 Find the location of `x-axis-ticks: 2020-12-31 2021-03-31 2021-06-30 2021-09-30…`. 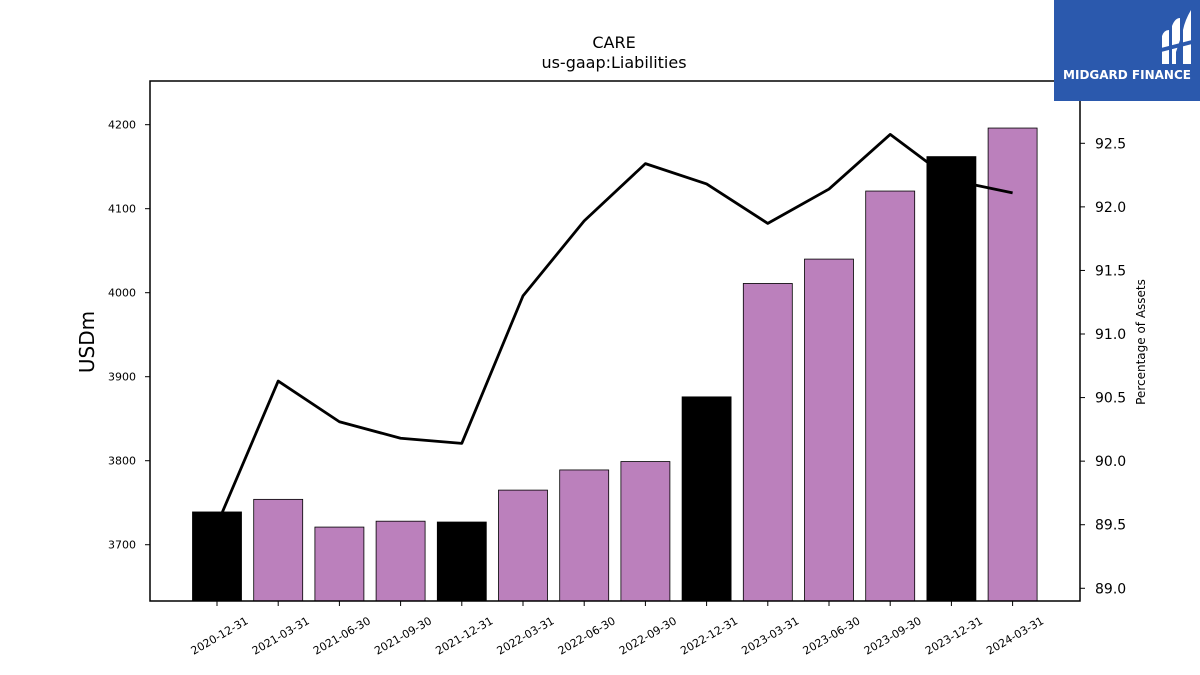

x-axis-ticks: 2020-12-31 2021-03-31 2021-06-30 2021-09-30… is located at coordinates (617, 629).